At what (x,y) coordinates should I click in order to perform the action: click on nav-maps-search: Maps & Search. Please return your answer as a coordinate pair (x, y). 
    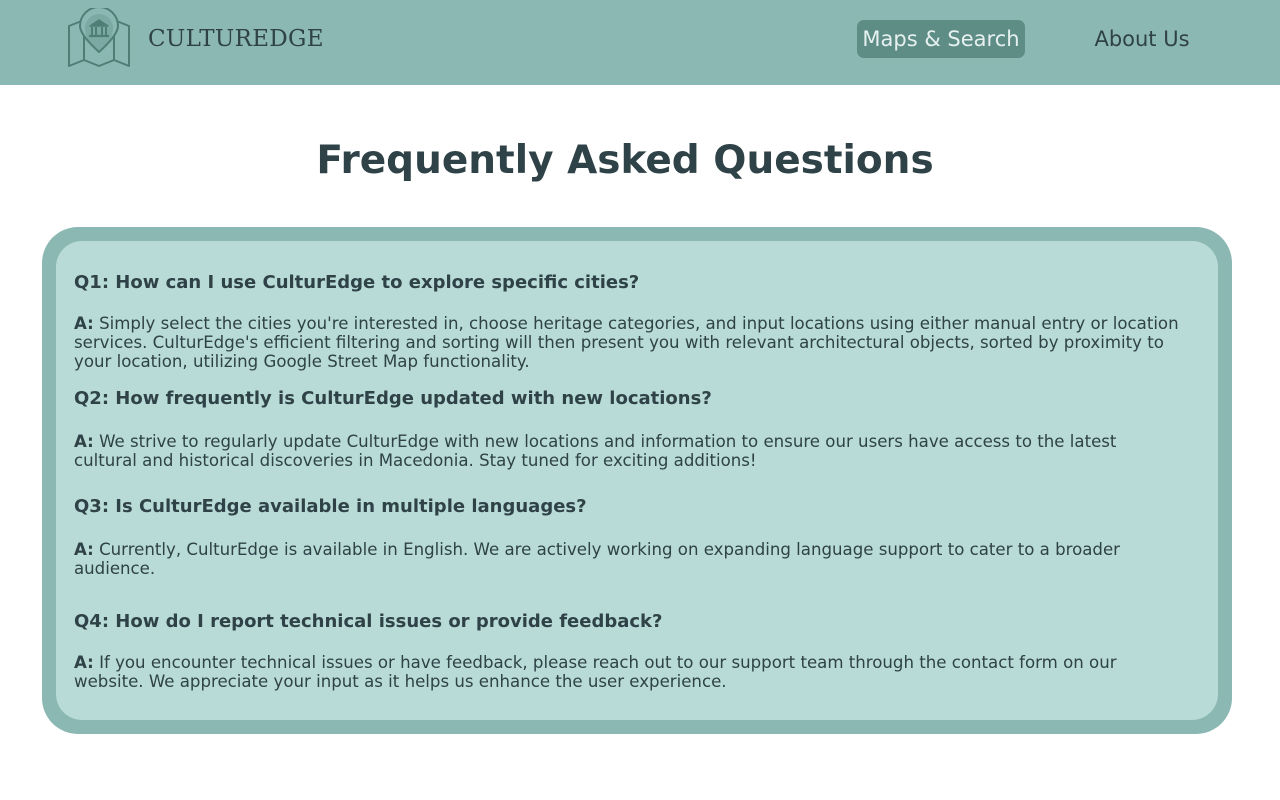
    Looking at the image, I should click on (941, 39).